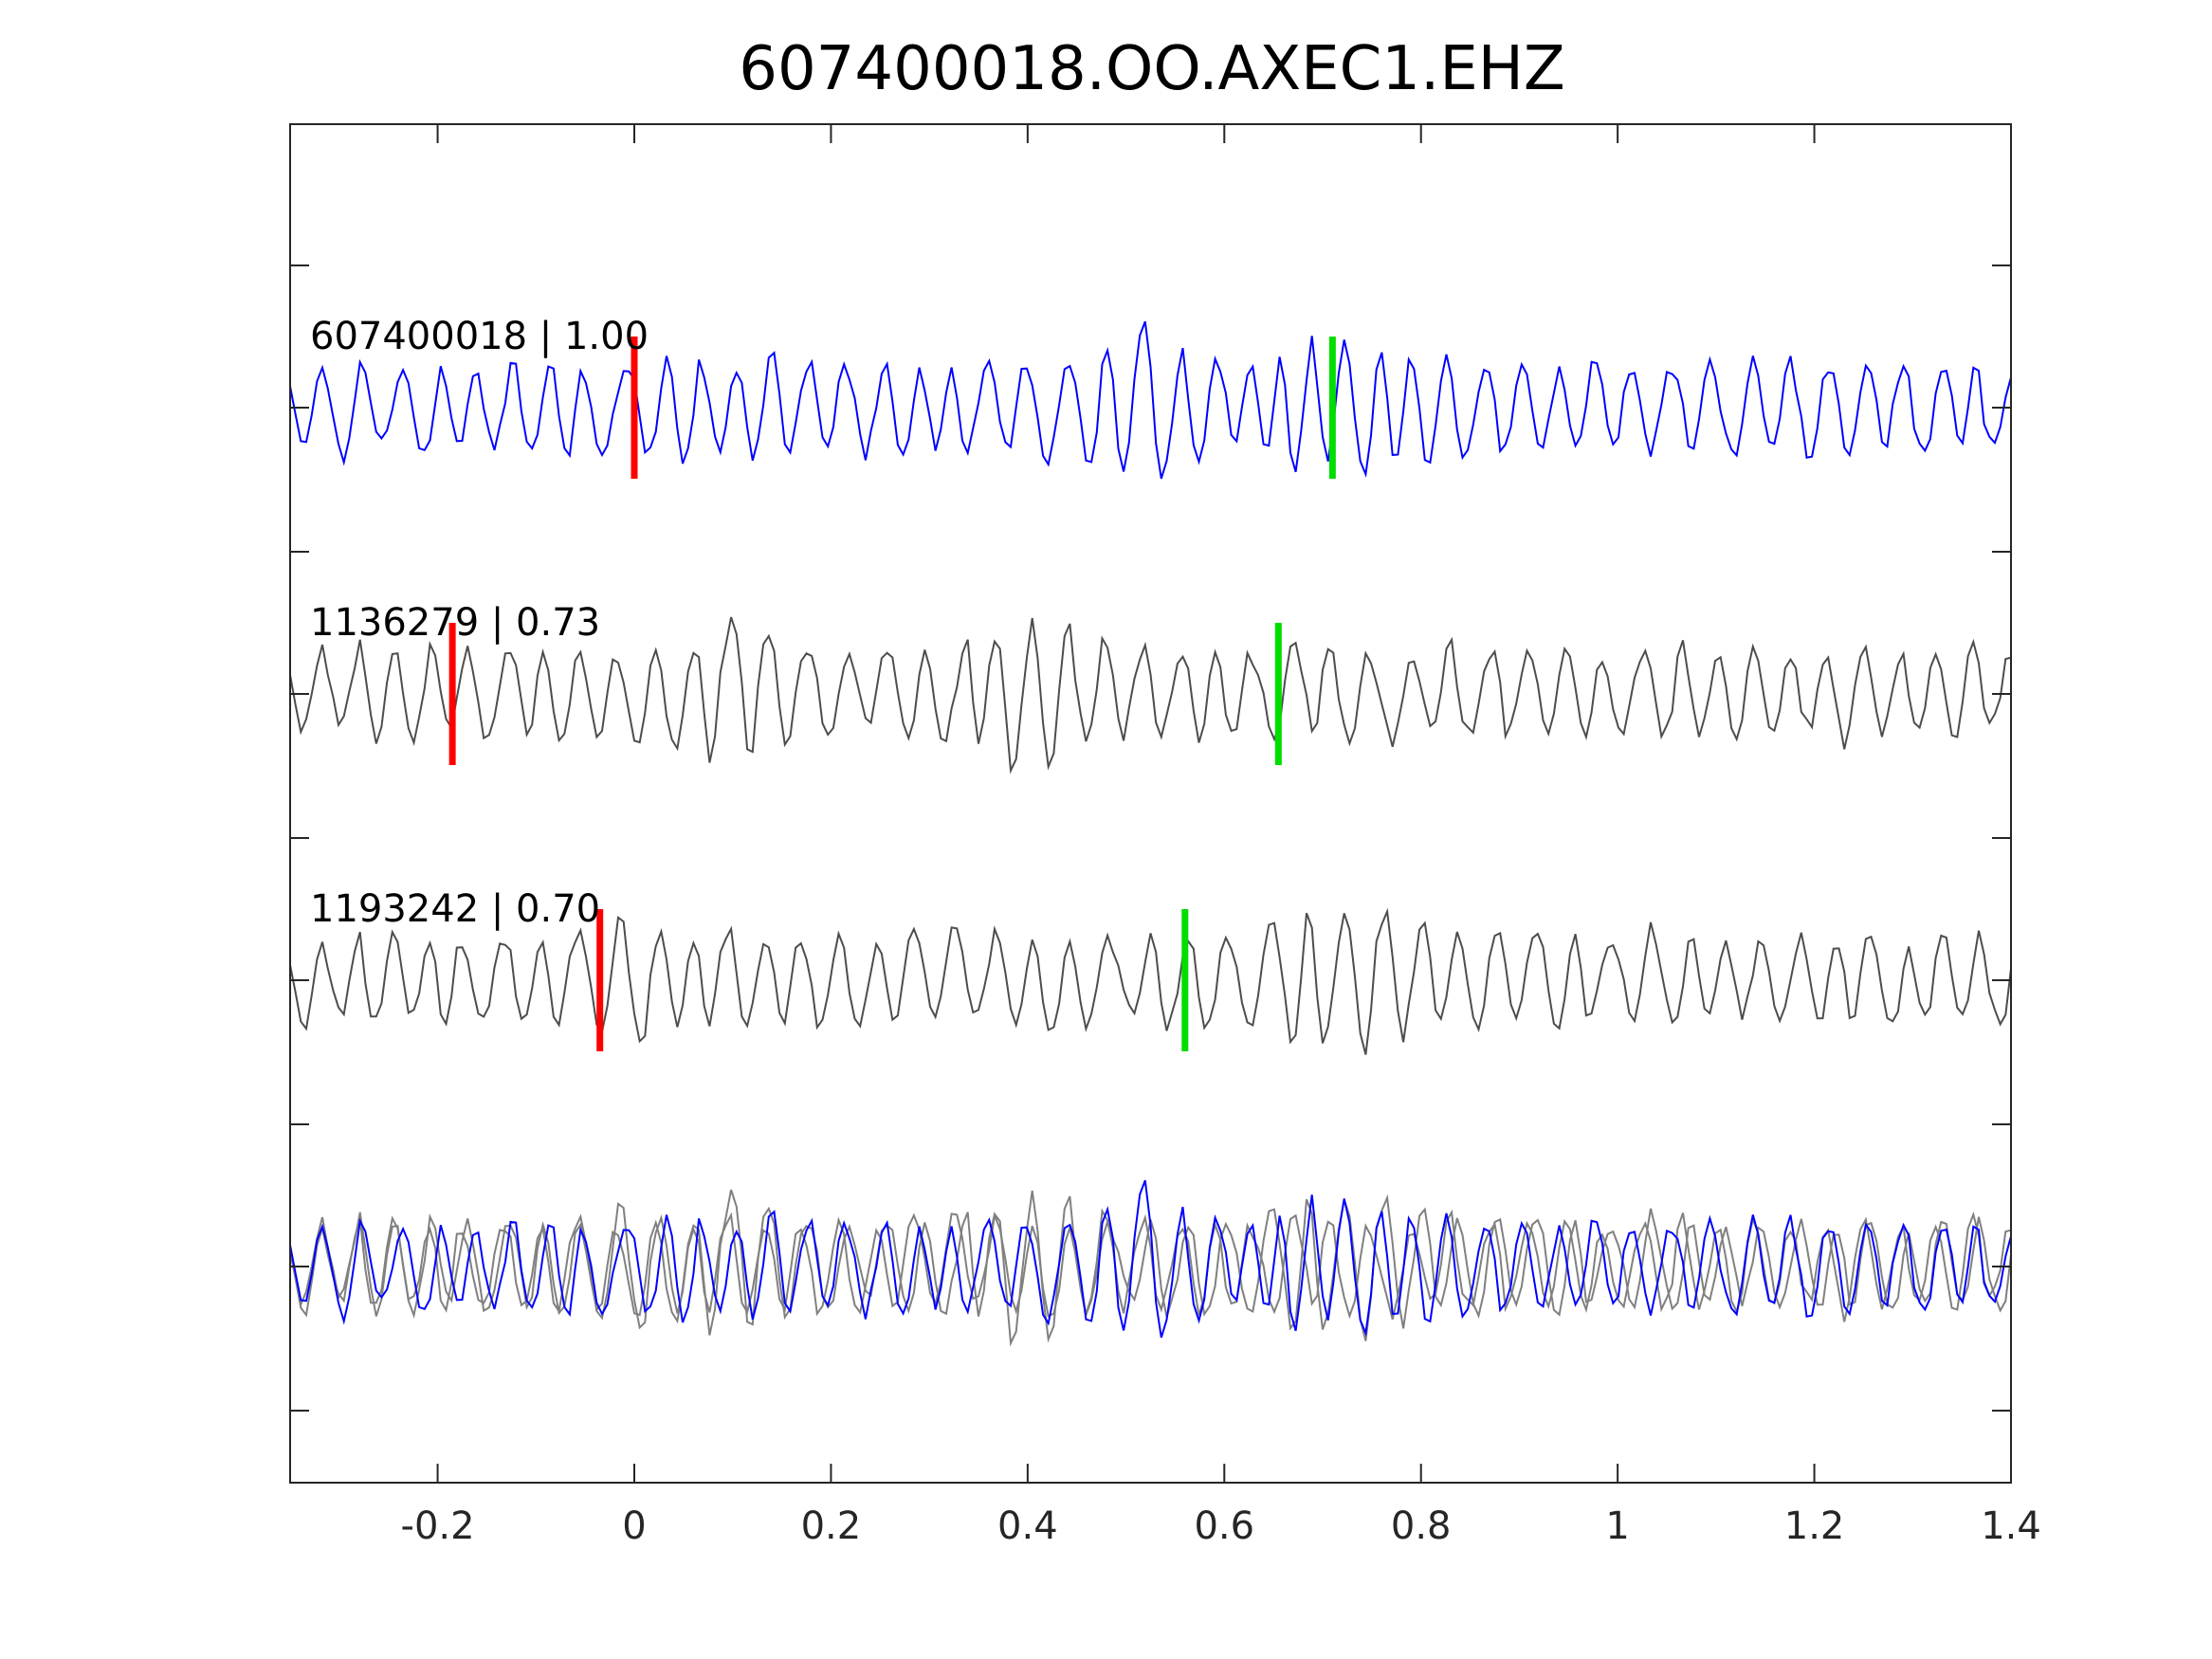 This screenshot has width=2212, height=1659. Describe the element at coordinates (1152, 69) in the screenshot. I see `chart-title: 607400018.OO.AXEC1.EHZ` at that location.